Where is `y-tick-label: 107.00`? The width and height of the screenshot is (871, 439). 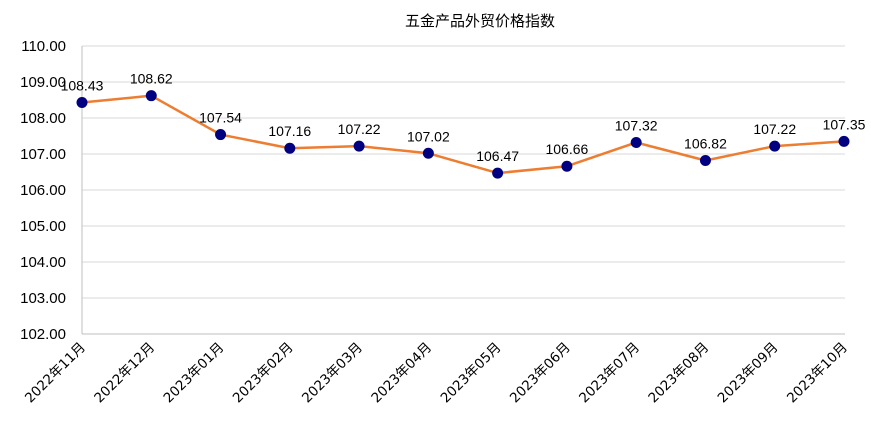 y-tick-label: 107.00 is located at coordinates (43, 154).